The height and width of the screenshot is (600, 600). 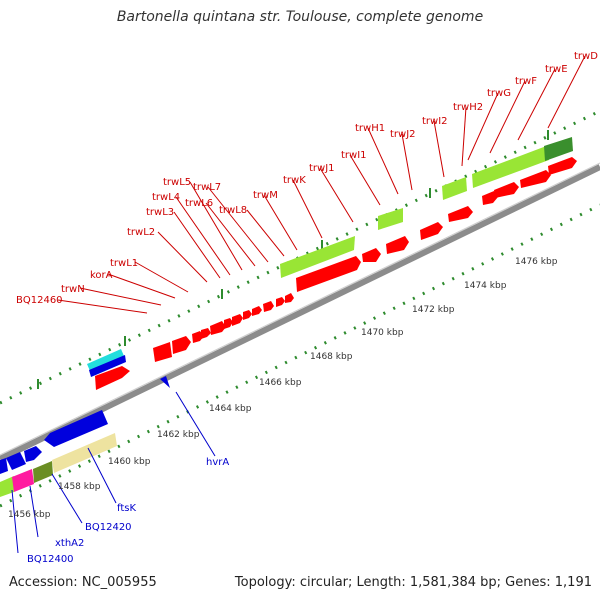 What do you see at coordinates (39, 300) in the screenshot?
I see `gene-label-BQ12460: BQ12460` at bounding box center [39, 300].